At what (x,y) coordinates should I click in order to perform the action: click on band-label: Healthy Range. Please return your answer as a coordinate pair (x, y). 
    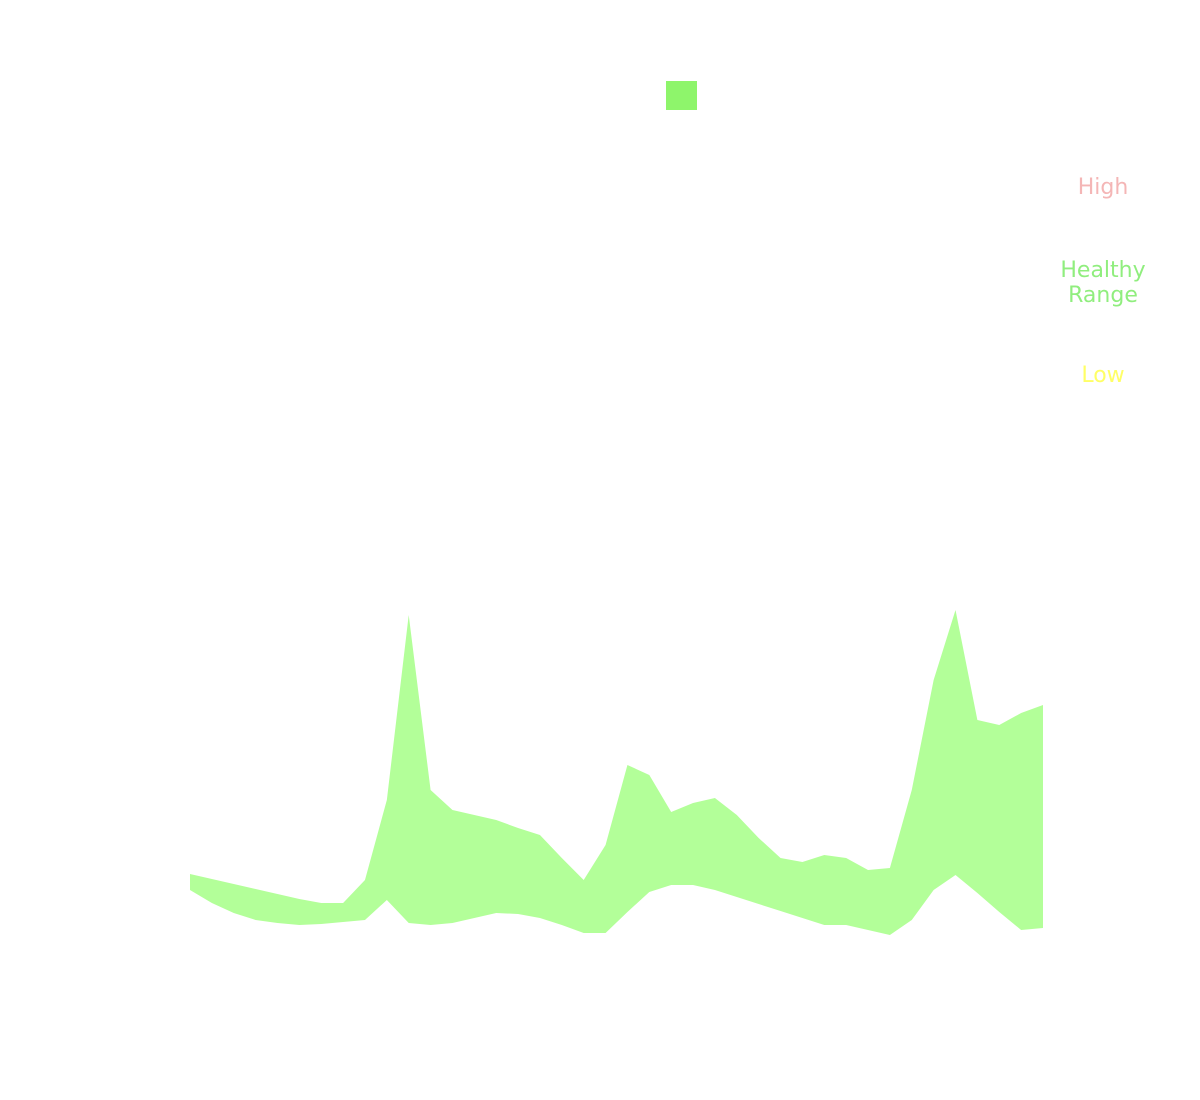
    Looking at the image, I should click on (1102, 283).